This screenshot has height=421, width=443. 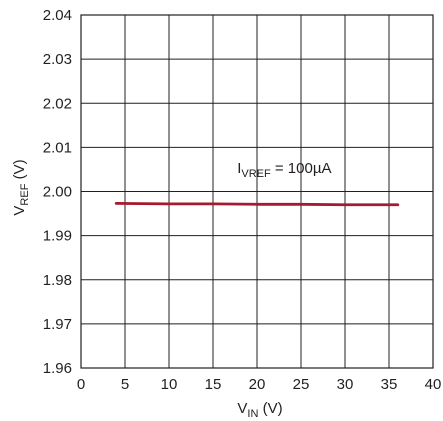 I want to click on x-tick-label: 15, so click(x=213, y=384).